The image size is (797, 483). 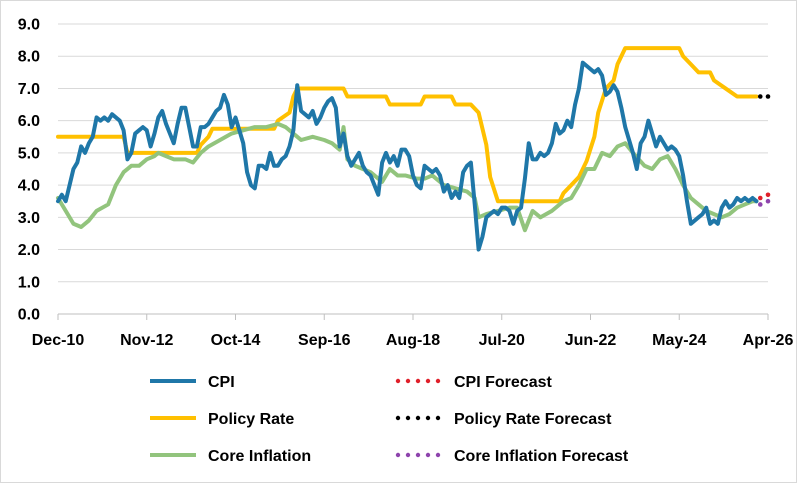 What do you see at coordinates (259, 456) in the screenshot?
I see `legend-label: Core Inflation` at bounding box center [259, 456].